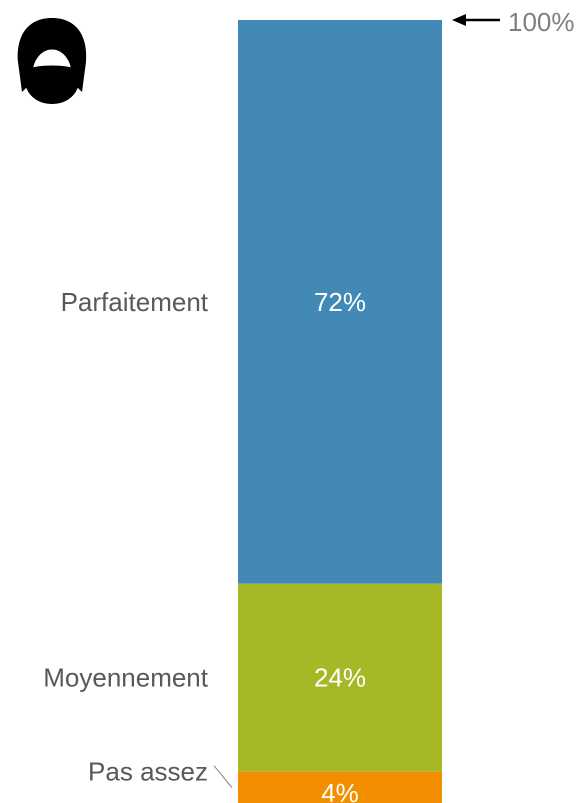 The image size is (580, 803). Describe the element at coordinates (459, 20) in the screenshot. I see `total-arrow-head` at that location.